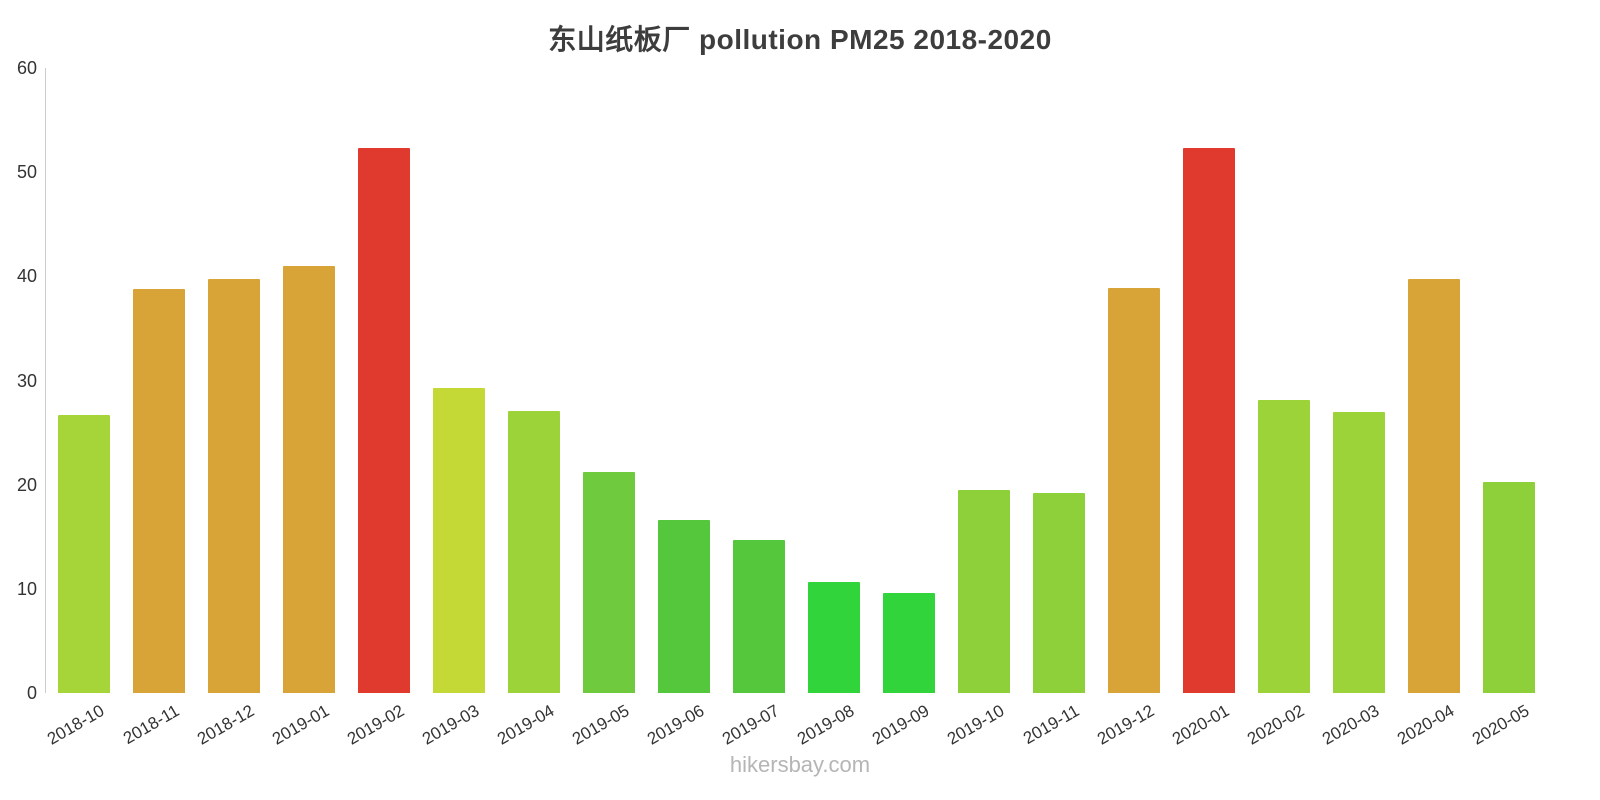 This screenshot has height=800, width=1600. Describe the element at coordinates (1275, 725) in the screenshot. I see `x-tick-label: 2020-02` at that location.